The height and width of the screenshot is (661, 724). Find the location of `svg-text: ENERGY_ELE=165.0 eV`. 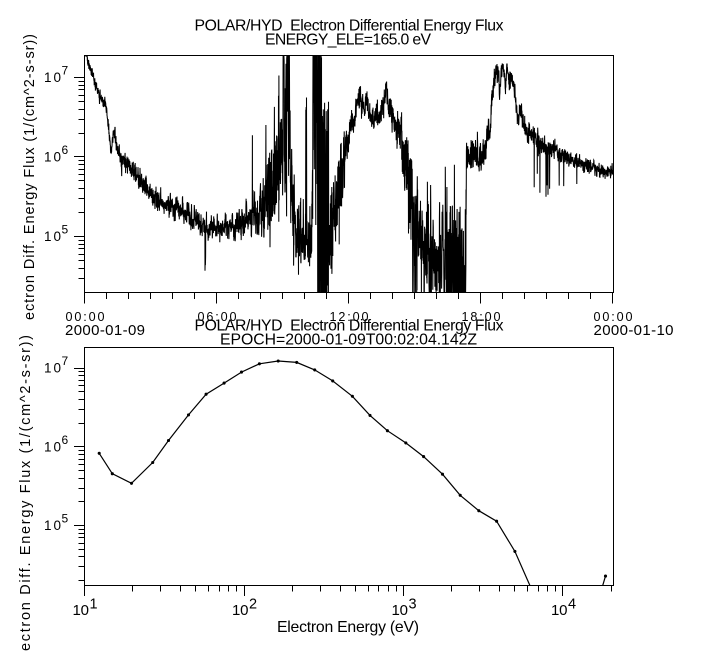

svg-text: ENERGY_ELE=165.0 eV is located at coordinates (348, 40).